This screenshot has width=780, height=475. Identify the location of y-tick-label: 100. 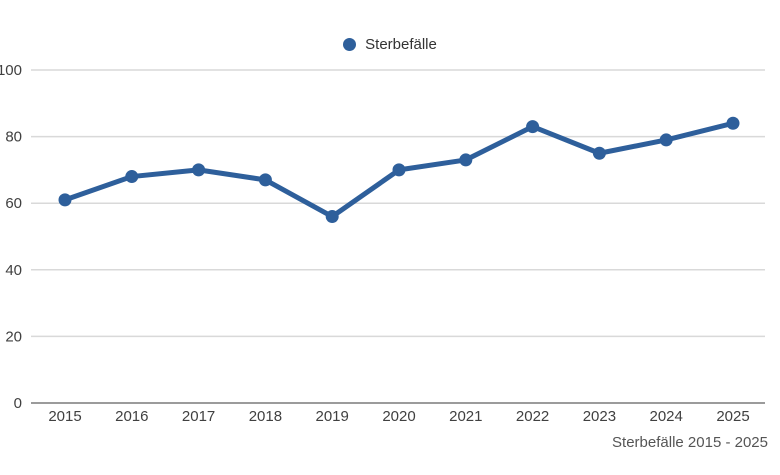
(11, 70).